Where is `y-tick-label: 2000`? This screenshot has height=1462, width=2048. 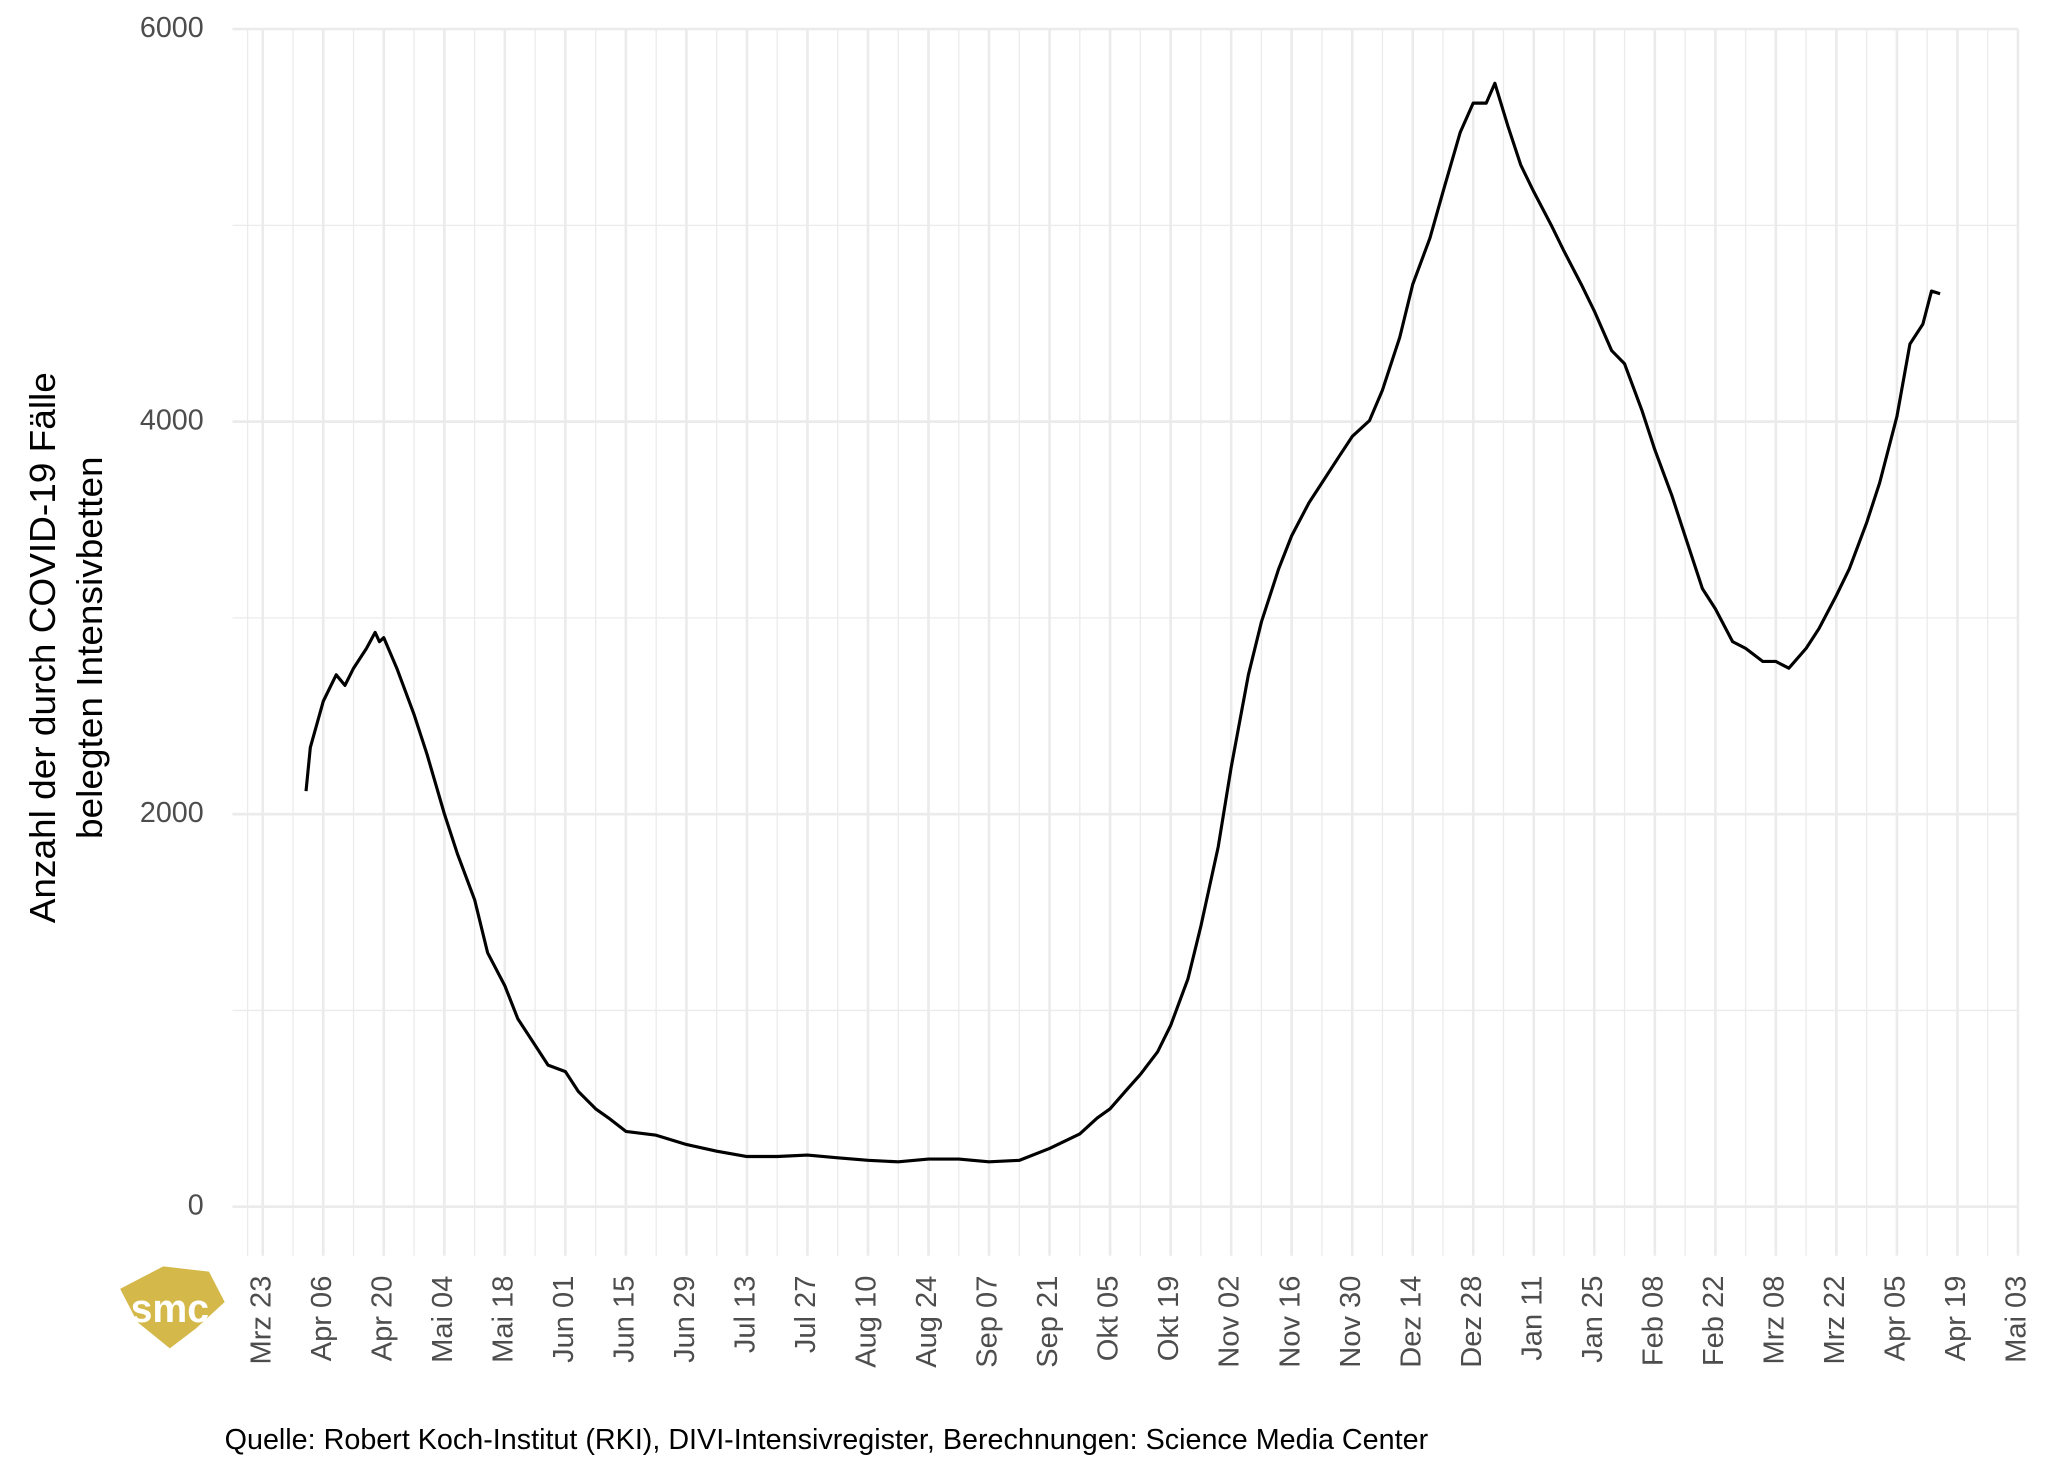
y-tick-label: 2000 is located at coordinates (172, 813).